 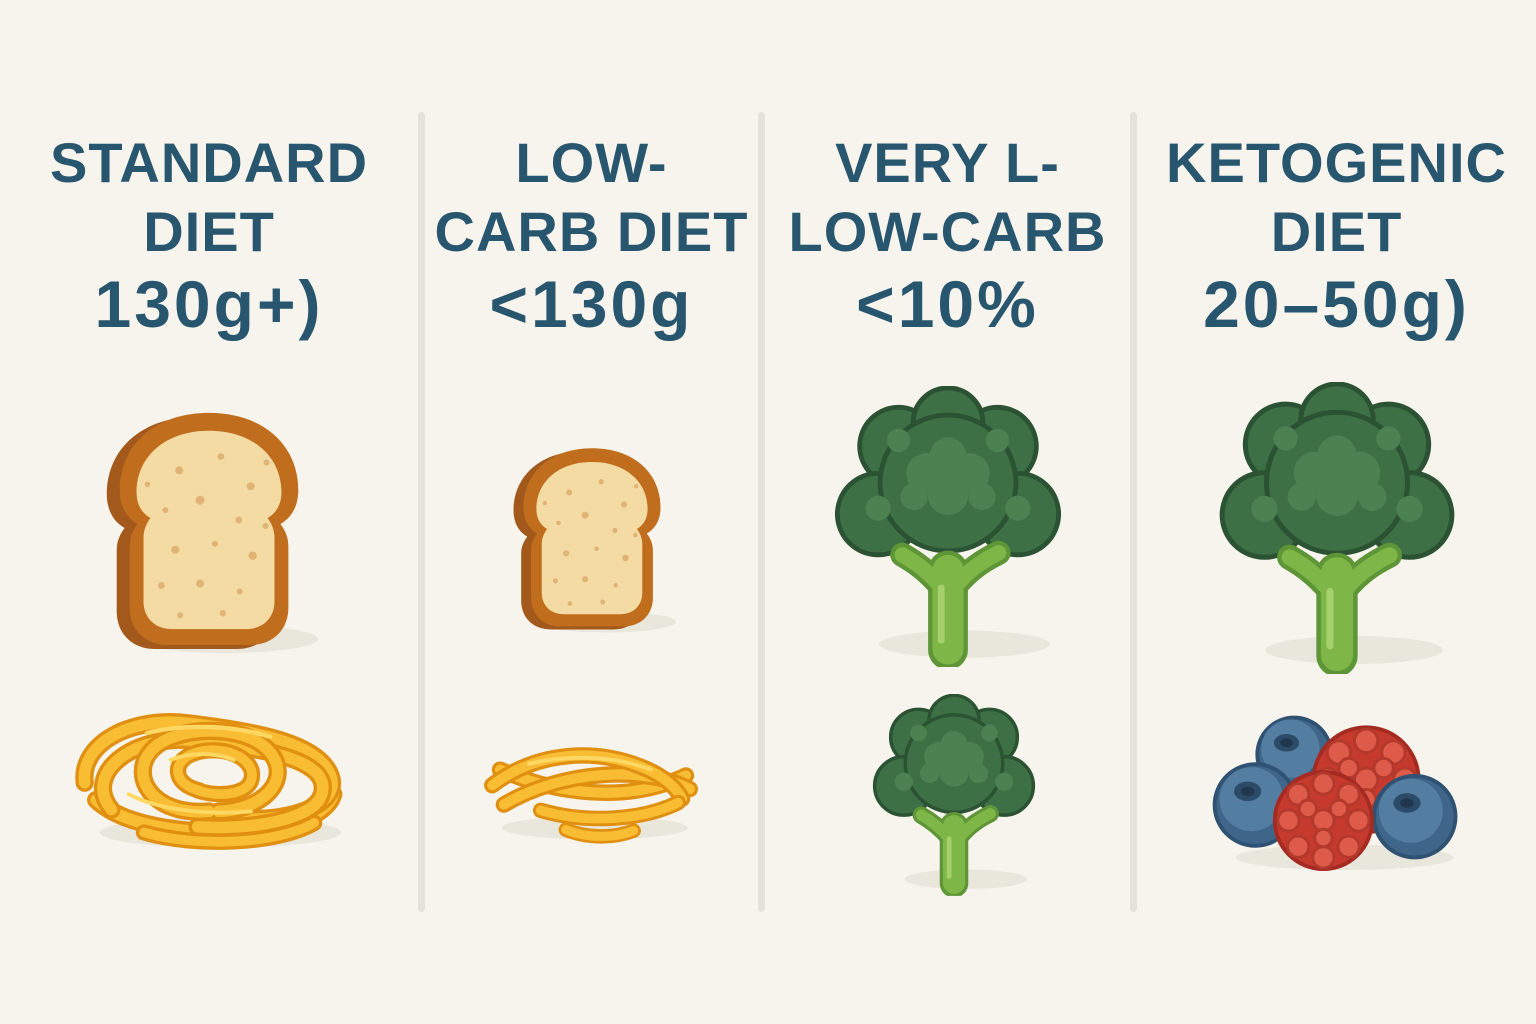 I want to click on pasta-strands-small-illustration, so click(x=592, y=775).